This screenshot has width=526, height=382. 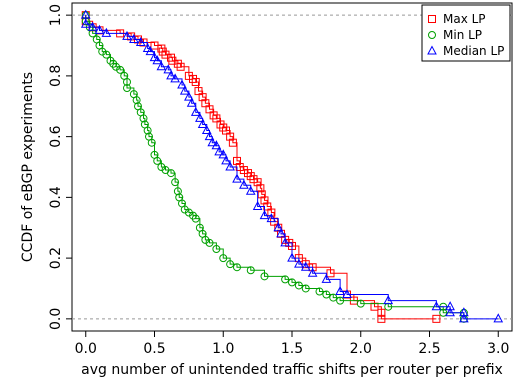 I want to click on legend-marker-max-lp, so click(x=432, y=19).